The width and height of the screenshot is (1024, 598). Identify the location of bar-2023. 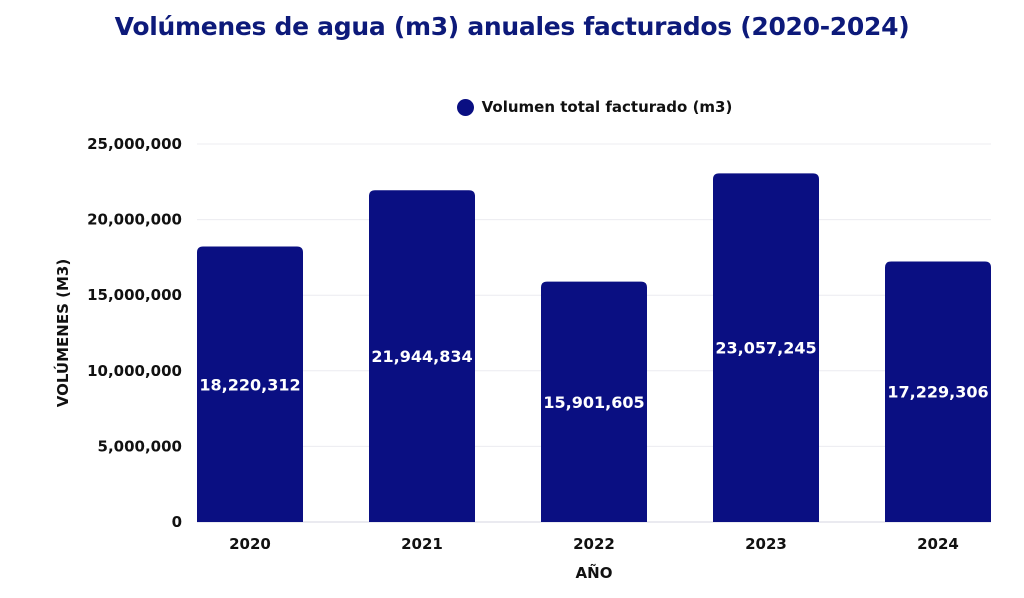
(766, 347).